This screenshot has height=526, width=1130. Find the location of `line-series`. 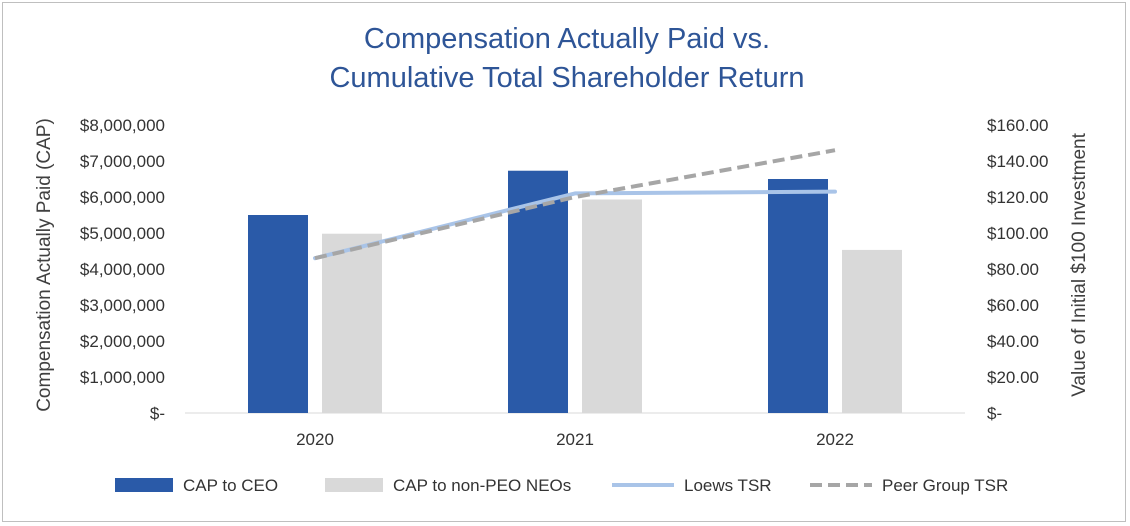

line-series is located at coordinates (575, 204).